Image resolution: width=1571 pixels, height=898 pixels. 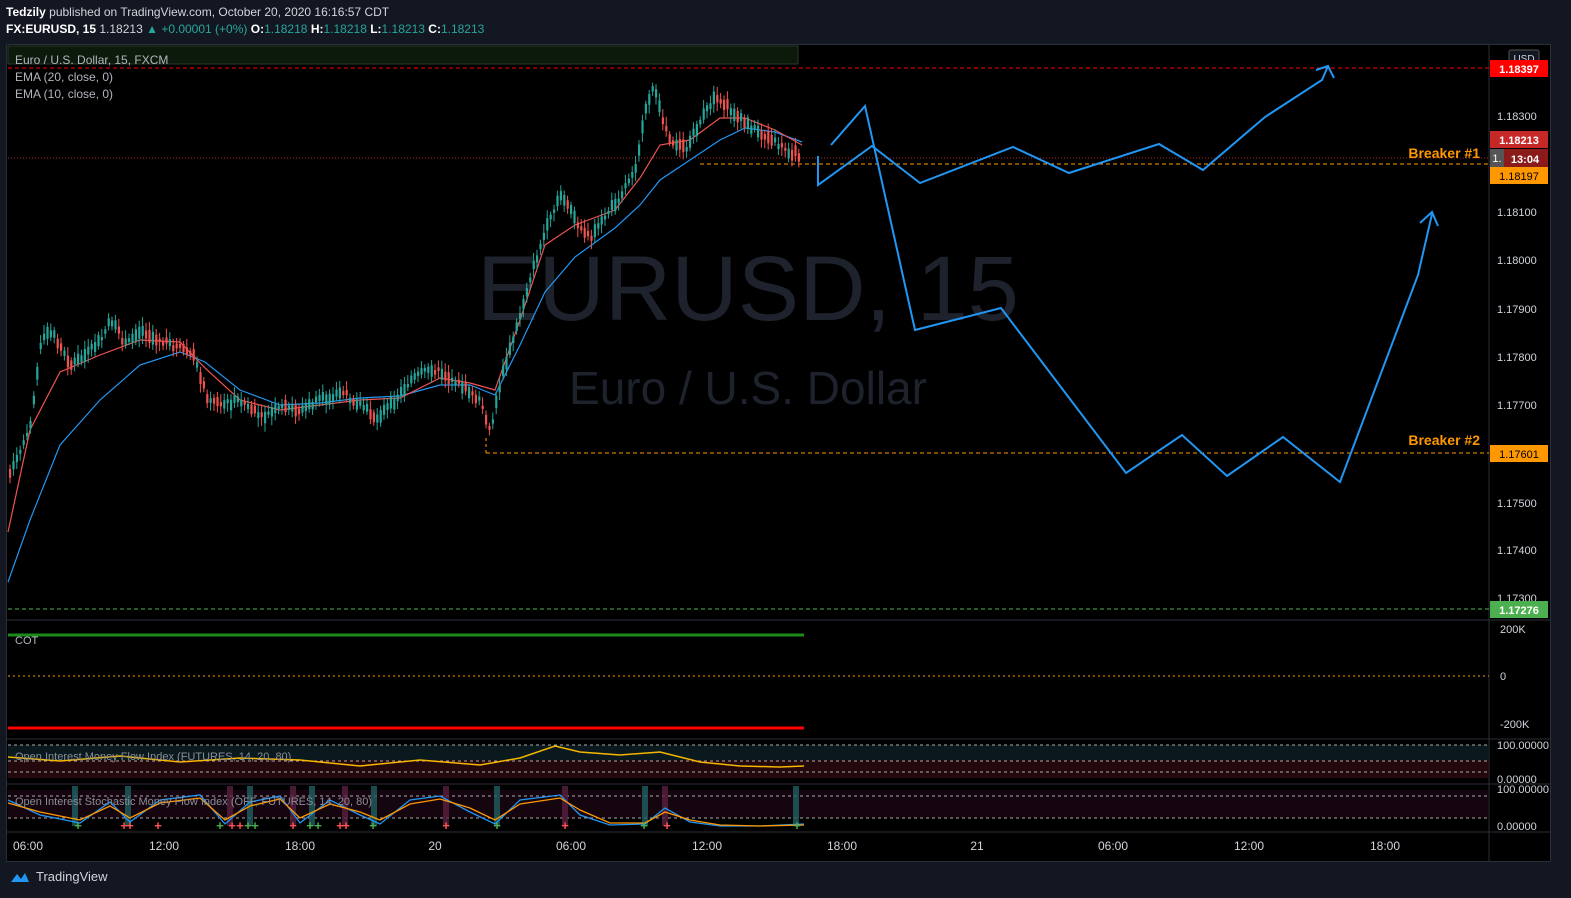 I want to click on time-tick: 20, so click(x=435, y=846).